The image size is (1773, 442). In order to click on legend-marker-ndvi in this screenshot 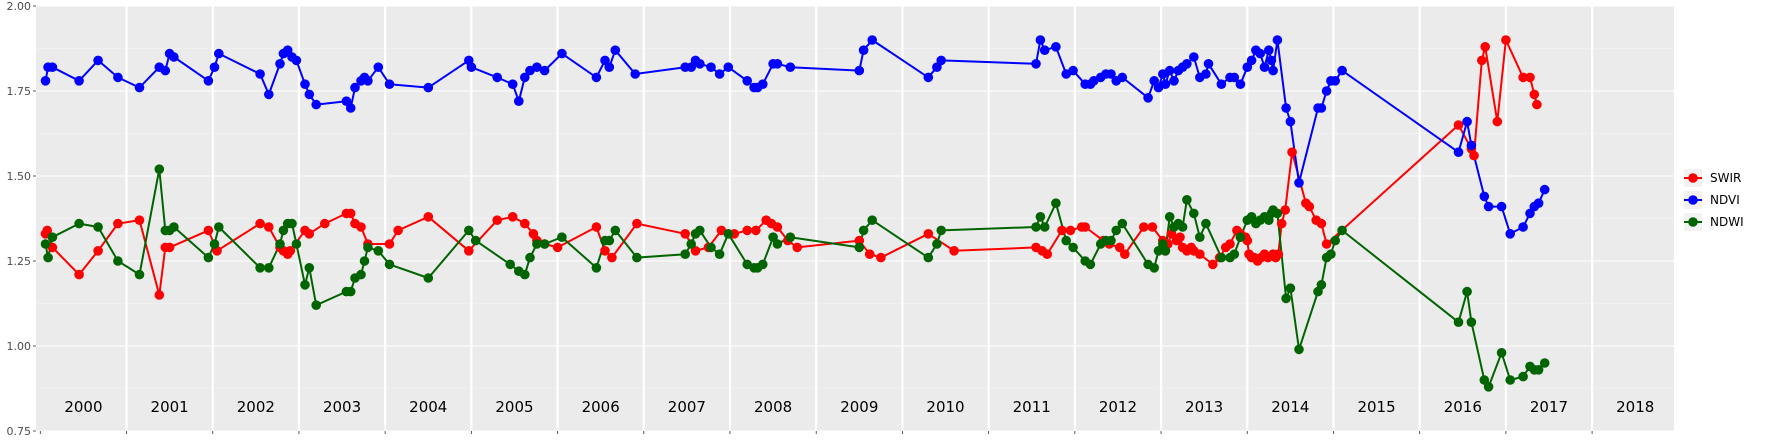, I will do `click(1693, 200)`.